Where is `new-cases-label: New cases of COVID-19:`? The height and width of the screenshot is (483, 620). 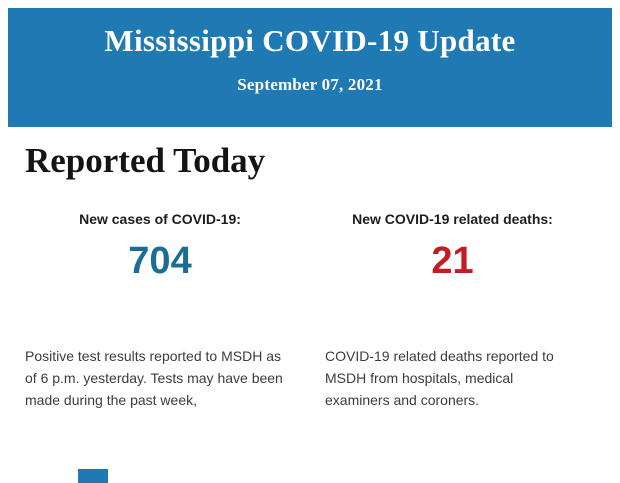 new-cases-label: New cases of COVID-19: is located at coordinates (160, 219).